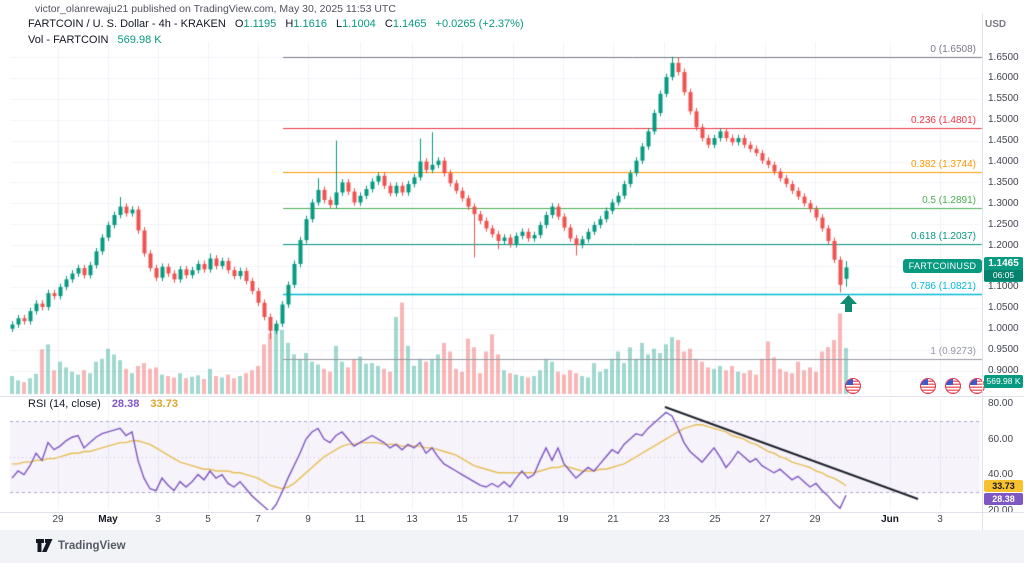  I want to click on volume-legend: Vol - FARTCOIN 569.98 K, so click(95, 40).